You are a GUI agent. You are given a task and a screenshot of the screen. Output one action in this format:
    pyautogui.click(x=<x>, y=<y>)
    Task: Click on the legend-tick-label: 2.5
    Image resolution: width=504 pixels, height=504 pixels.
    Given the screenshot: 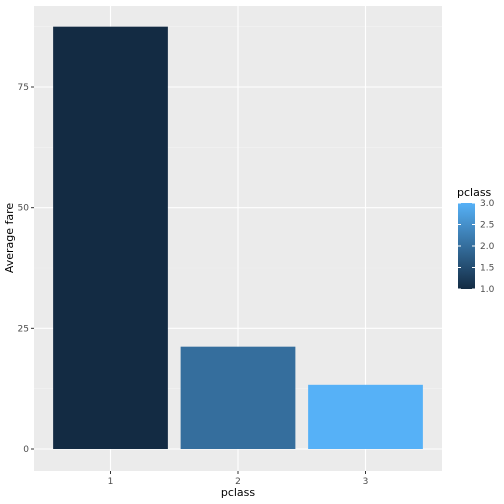 What is the action you would take?
    pyautogui.click(x=487, y=226)
    